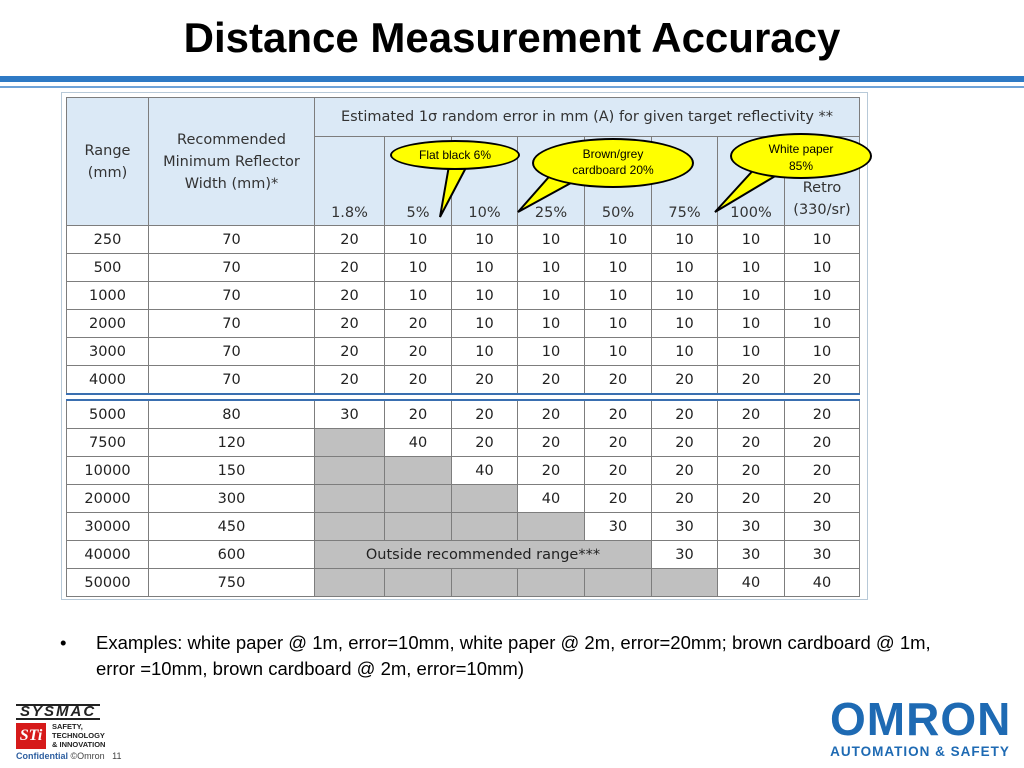  I want to click on cell-range: 500, so click(107, 267).